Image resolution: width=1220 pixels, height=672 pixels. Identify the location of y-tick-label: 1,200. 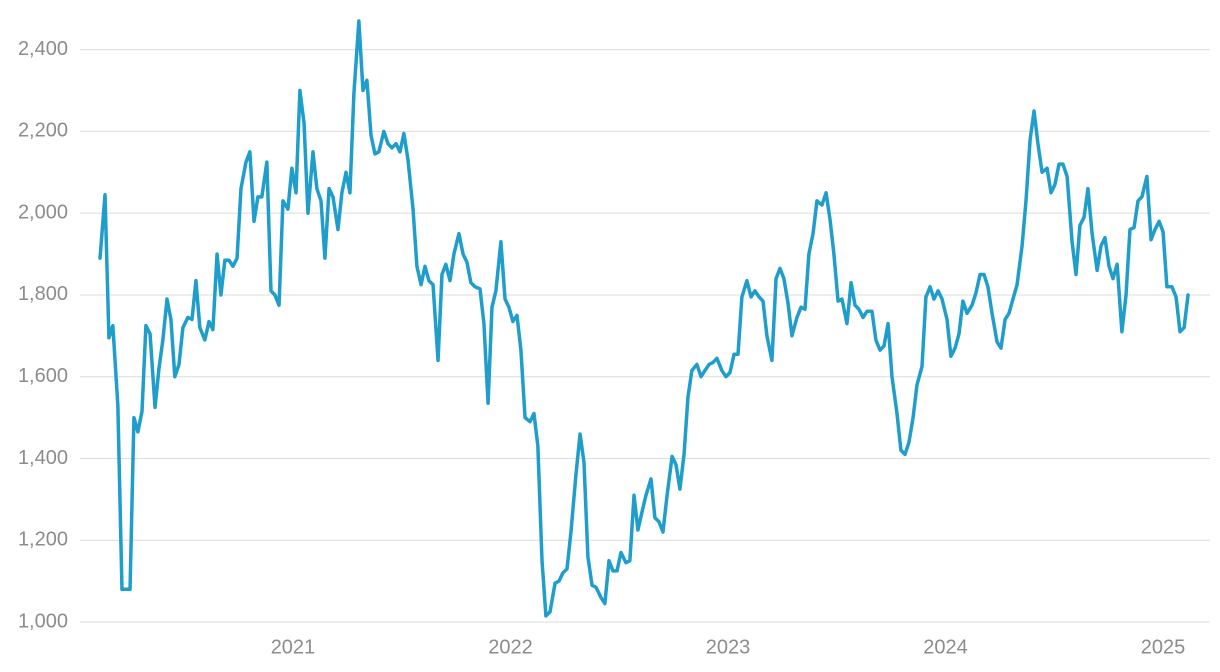
(43, 540).